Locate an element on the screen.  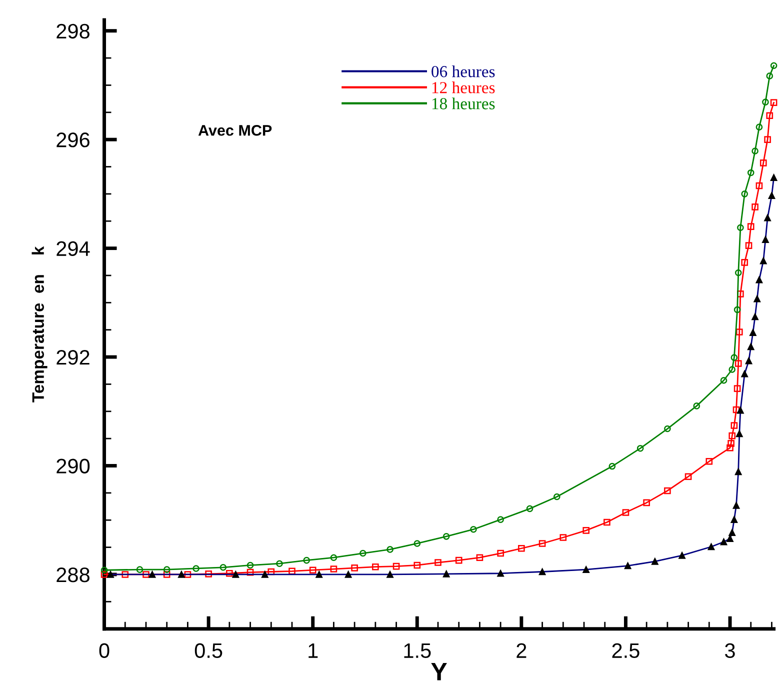
y-tick-label: 298 is located at coordinates (73, 31).